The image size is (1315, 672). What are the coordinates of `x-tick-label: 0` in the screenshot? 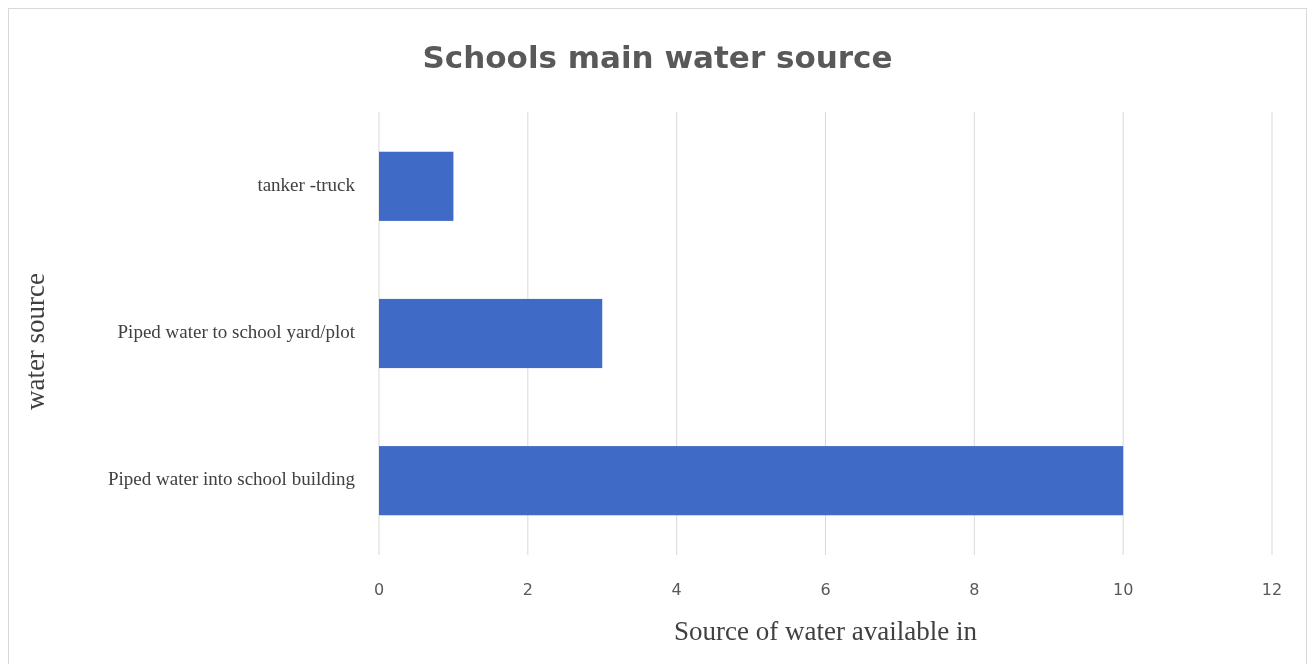 It's located at (379, 589).